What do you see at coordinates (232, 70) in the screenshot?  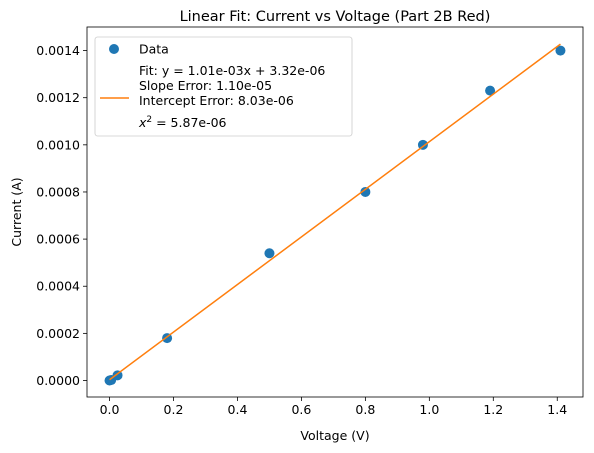 I see `legend-label-fit: Fit: y = 1.01e-03x + 3.32e-06` at bounding box center [232, 70].